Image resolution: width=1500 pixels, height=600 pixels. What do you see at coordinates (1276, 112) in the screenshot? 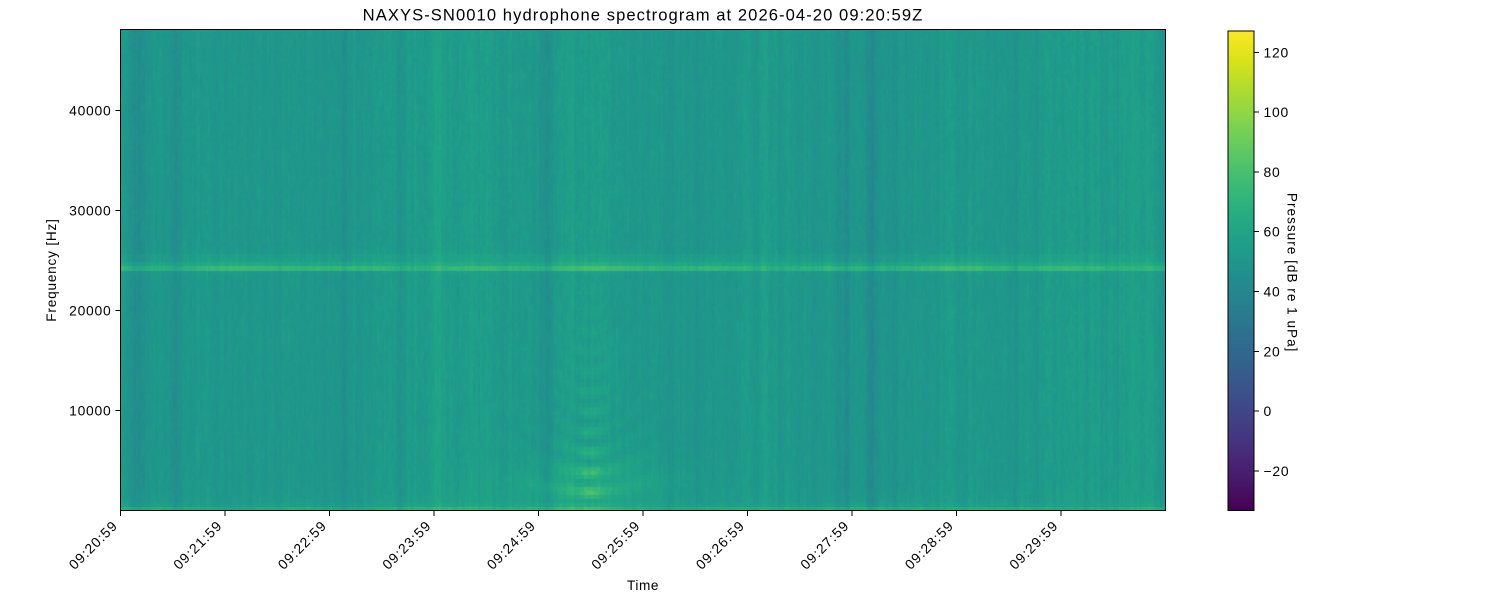
I see `svg-text: 100` at bounding box center [1276, 112].